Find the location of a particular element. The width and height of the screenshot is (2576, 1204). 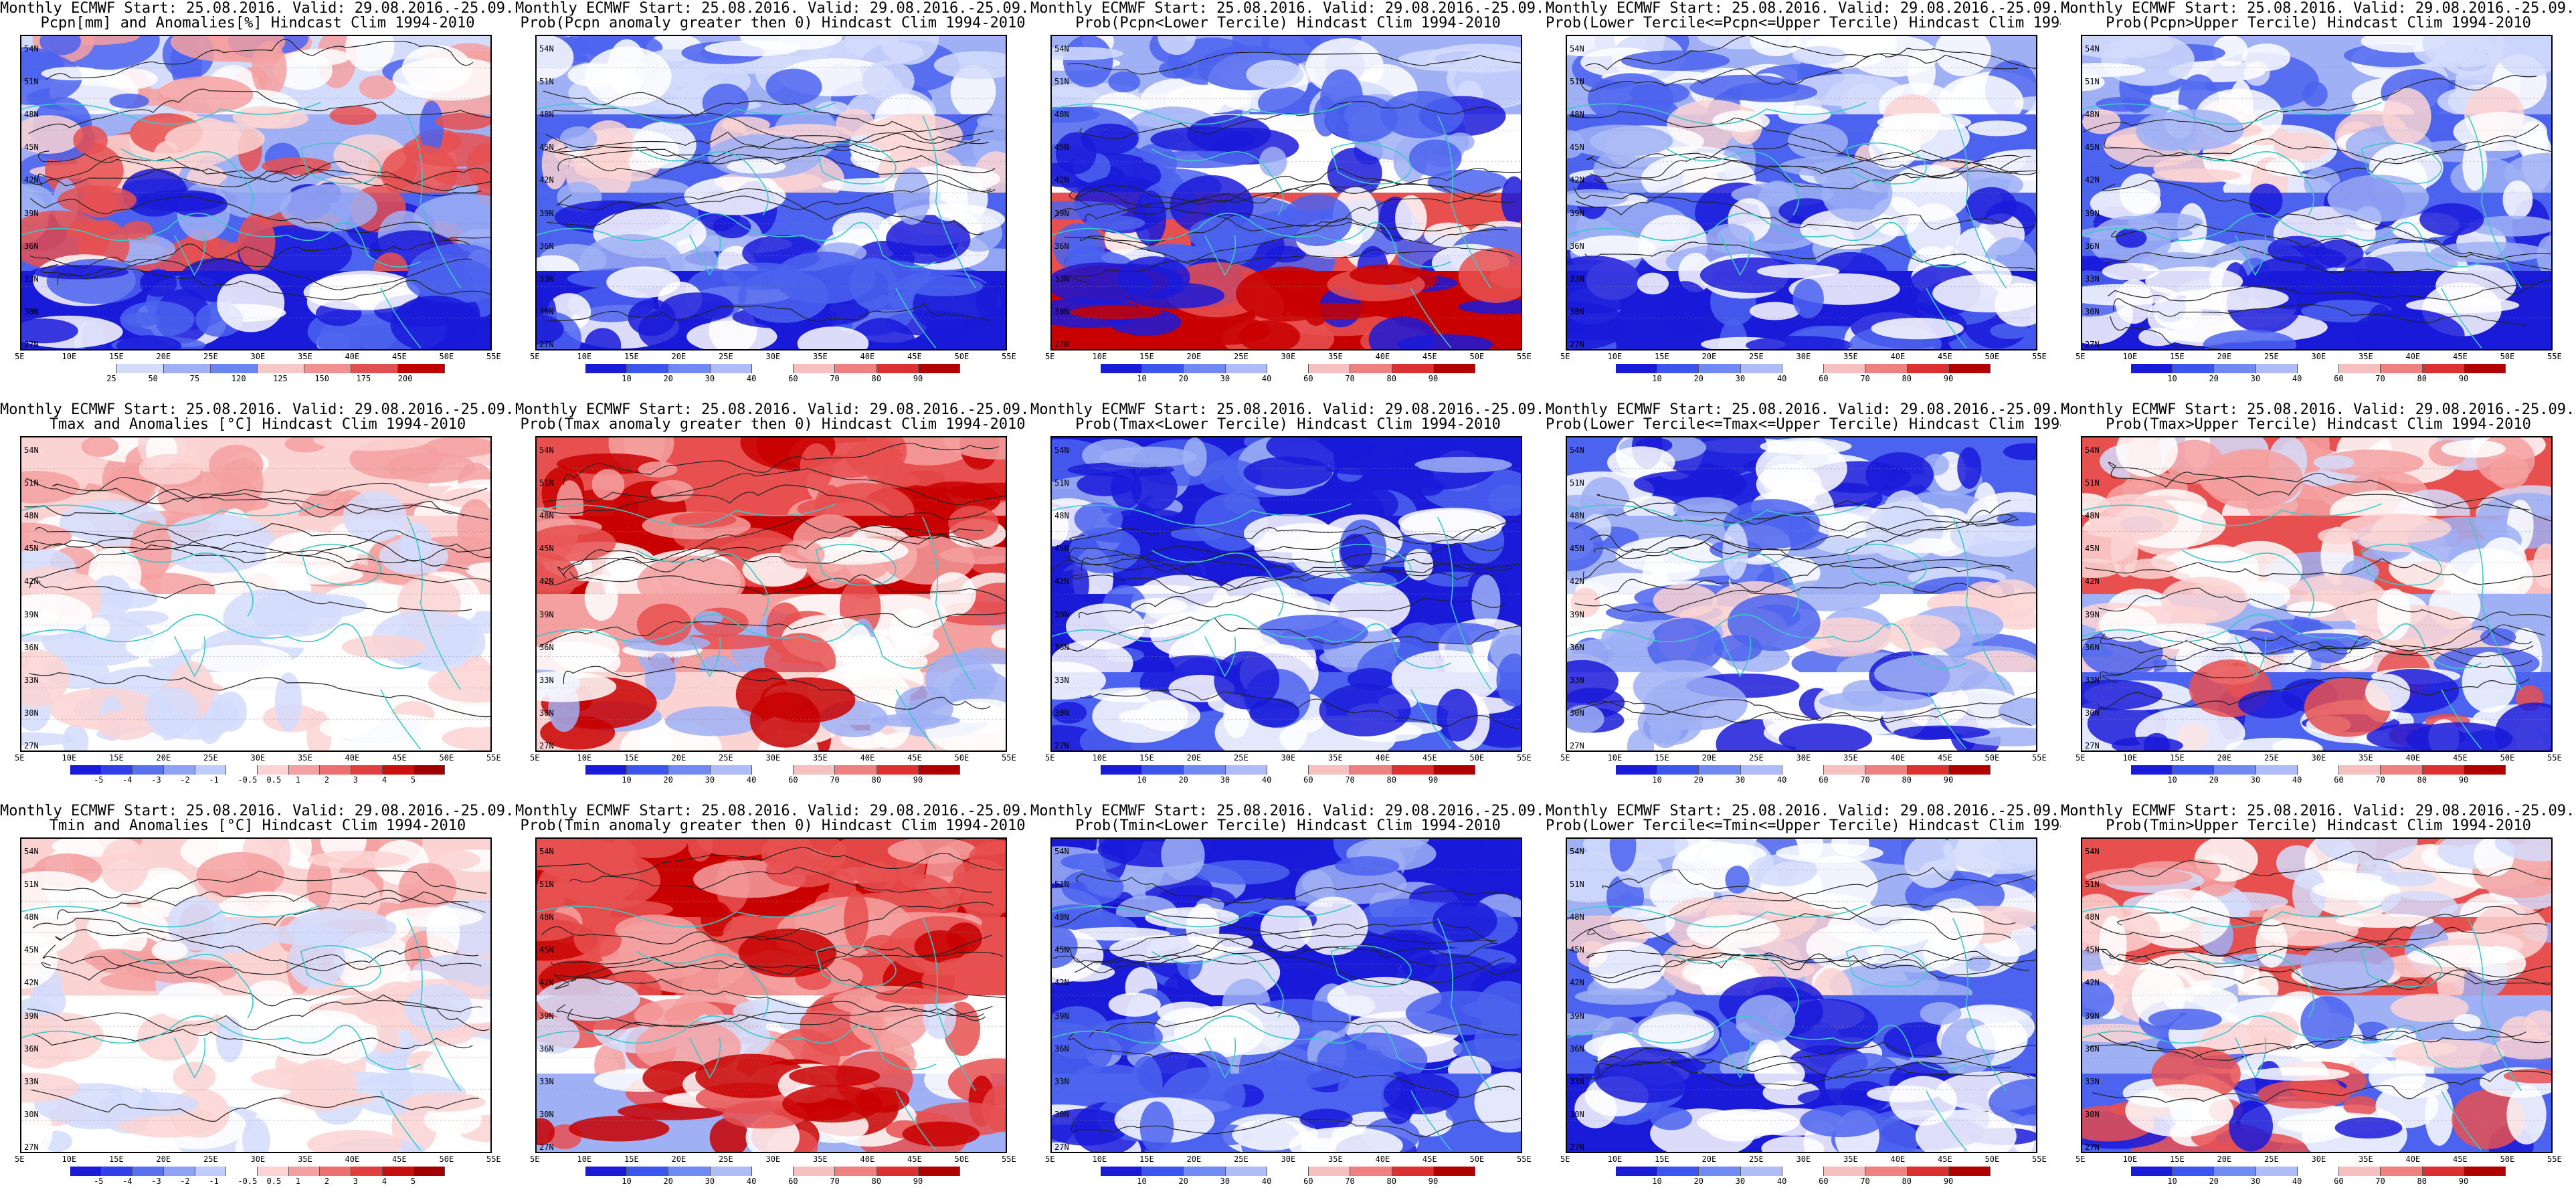

colorbar-tick-label: 4 is located at coordinates (384, 780).